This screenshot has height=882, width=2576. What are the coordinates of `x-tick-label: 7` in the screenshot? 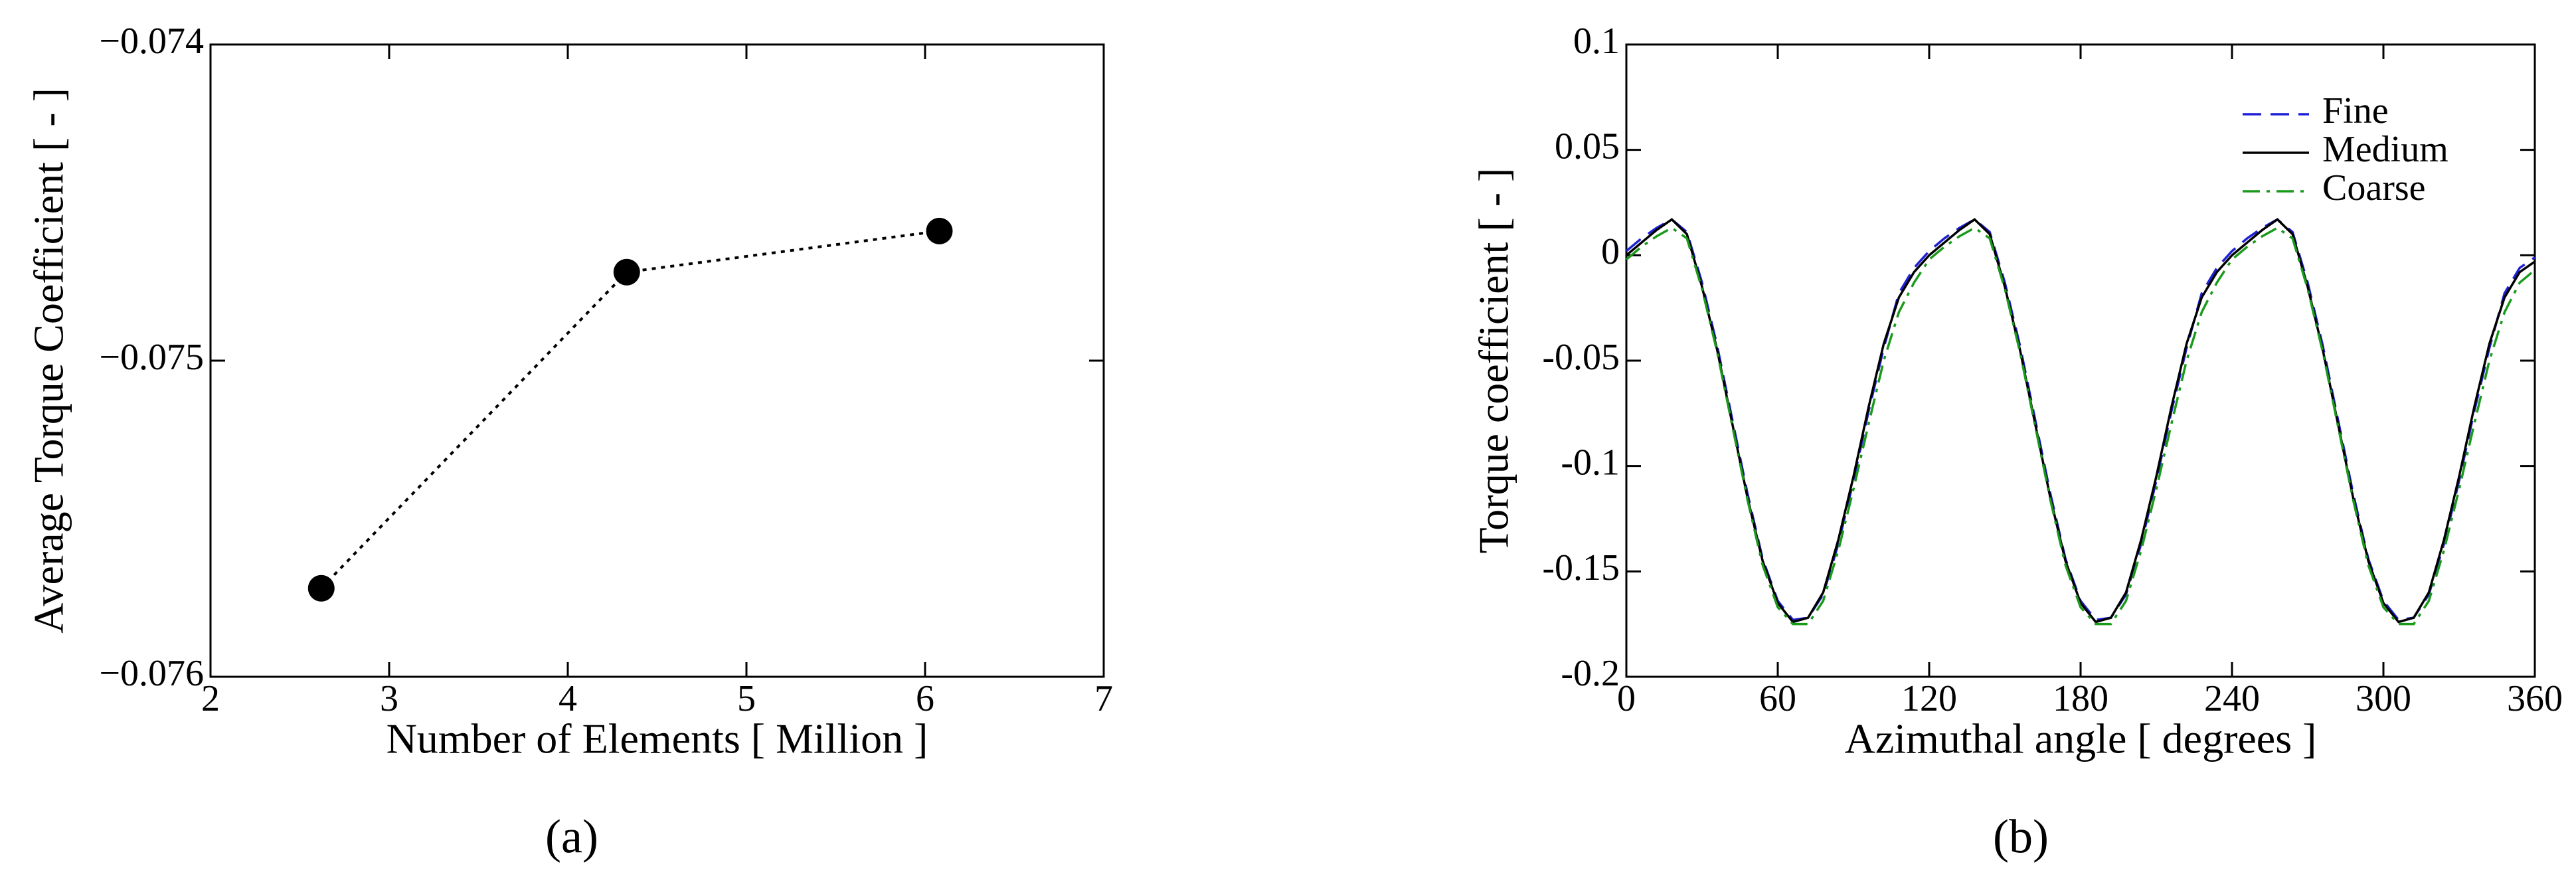 It's located at (1103, 699).